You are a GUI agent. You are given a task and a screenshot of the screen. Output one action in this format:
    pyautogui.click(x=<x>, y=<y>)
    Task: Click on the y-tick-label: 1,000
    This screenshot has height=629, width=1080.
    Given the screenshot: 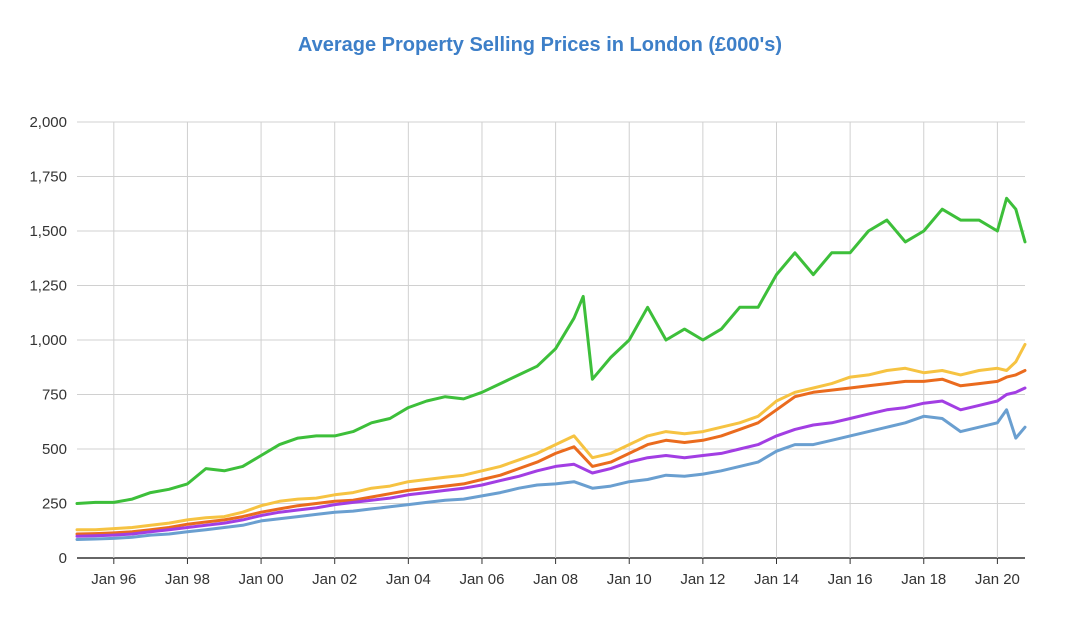 What is the action you would take?
    pyautogui.click(x=48, y=340)
    